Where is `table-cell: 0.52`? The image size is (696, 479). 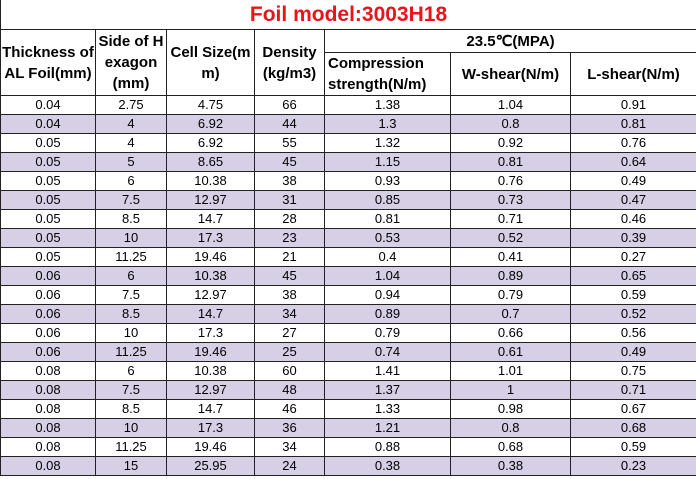 table-cell: 0.52 is located at coordinates (632, 314).